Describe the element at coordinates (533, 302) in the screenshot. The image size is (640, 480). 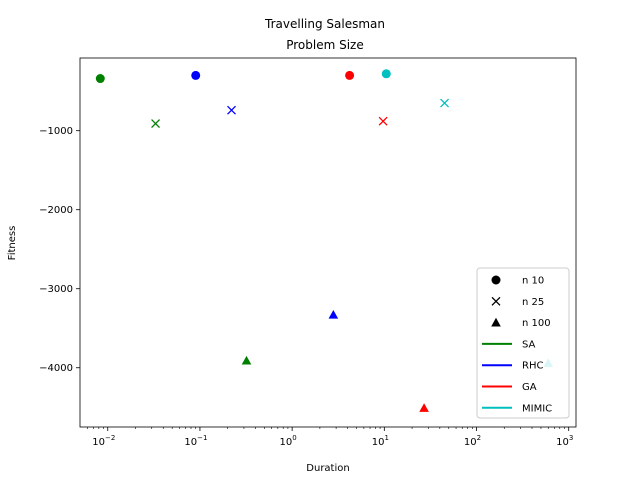
I see `legend-label: n 25` at that location.